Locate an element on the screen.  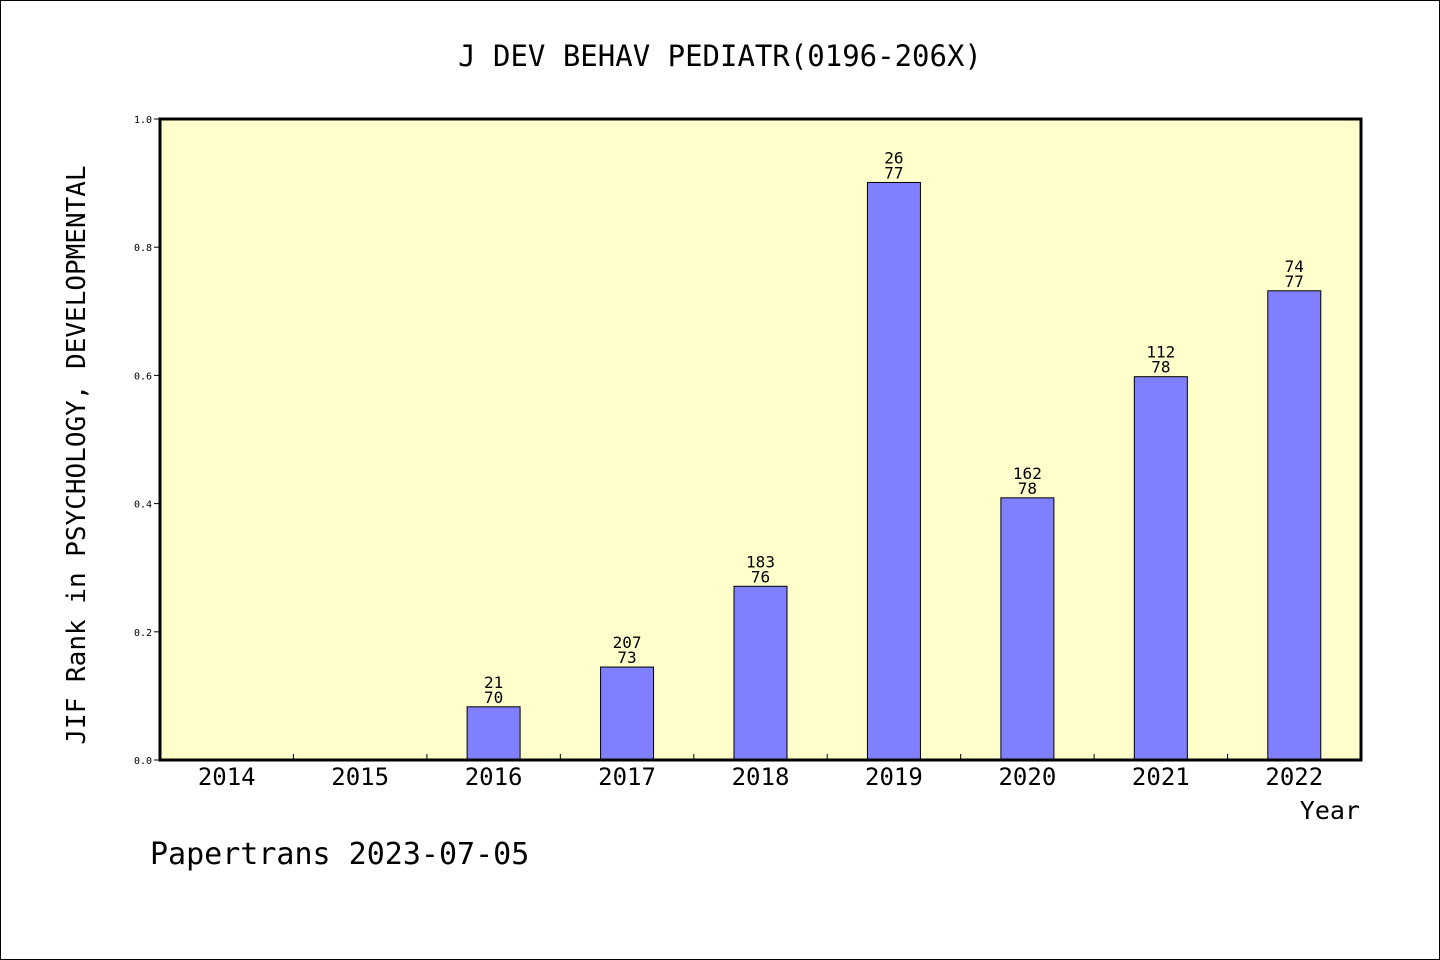
footer-credit: Papertrans 2023-07-05 is located at coordinates (339, 854).